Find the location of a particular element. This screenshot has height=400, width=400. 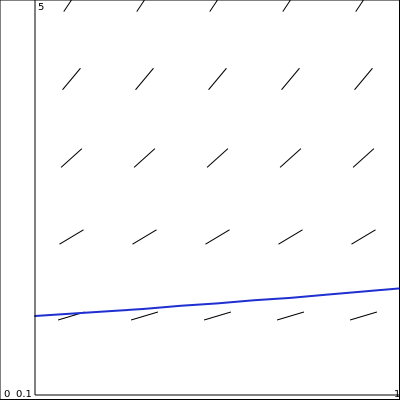

x-tick-label-min: 0.1 is located at coordinates (24, 394).